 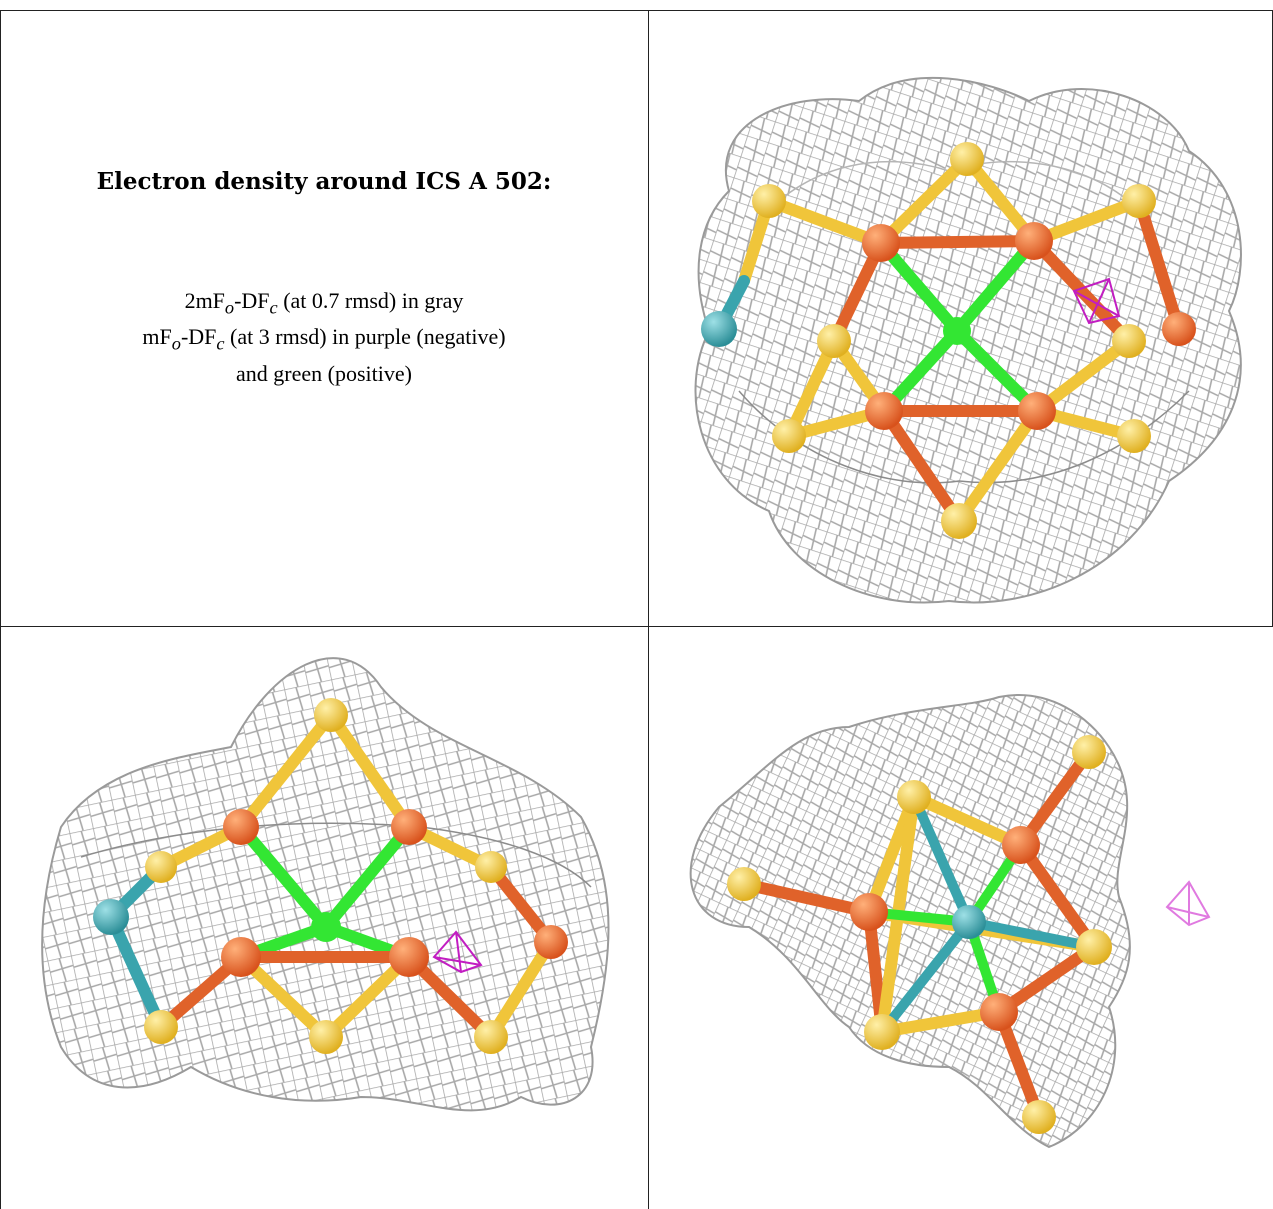 I want to click on legend-gray-sub-o: o, so click(x=229, y=307).